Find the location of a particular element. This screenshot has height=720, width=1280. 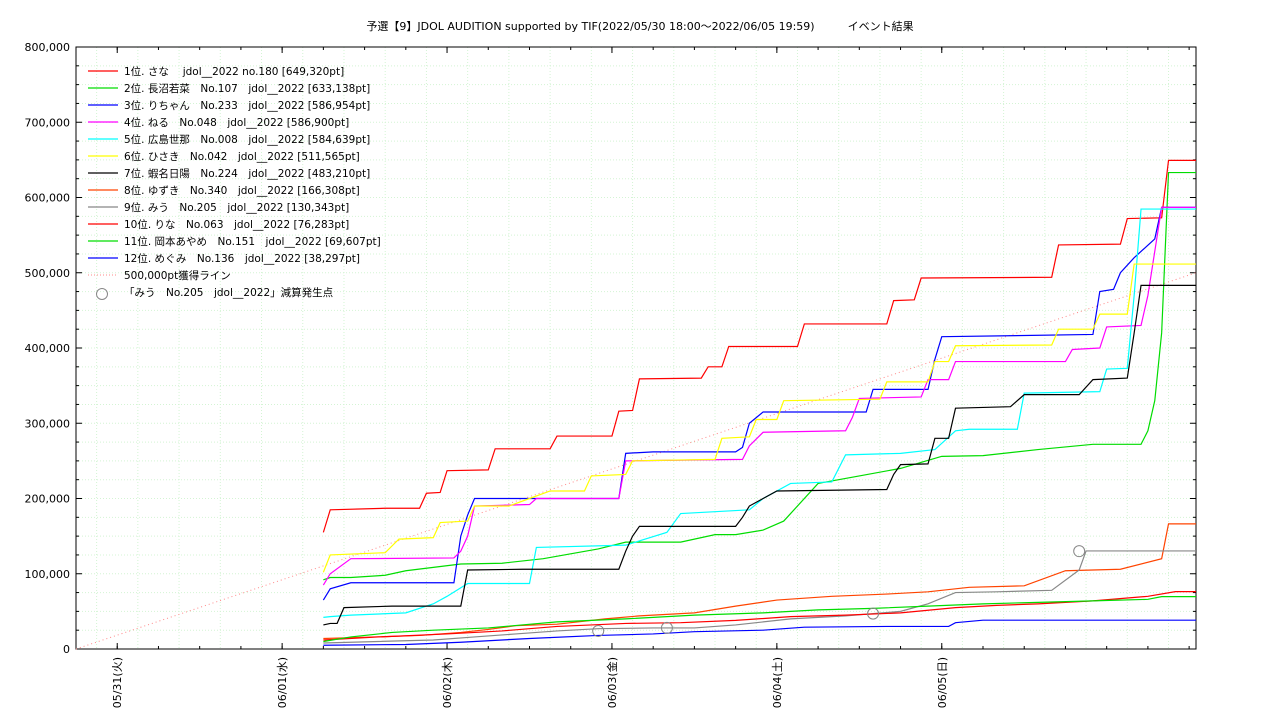

y-tick-label: 200,000 is located at coordinates (48, 499).